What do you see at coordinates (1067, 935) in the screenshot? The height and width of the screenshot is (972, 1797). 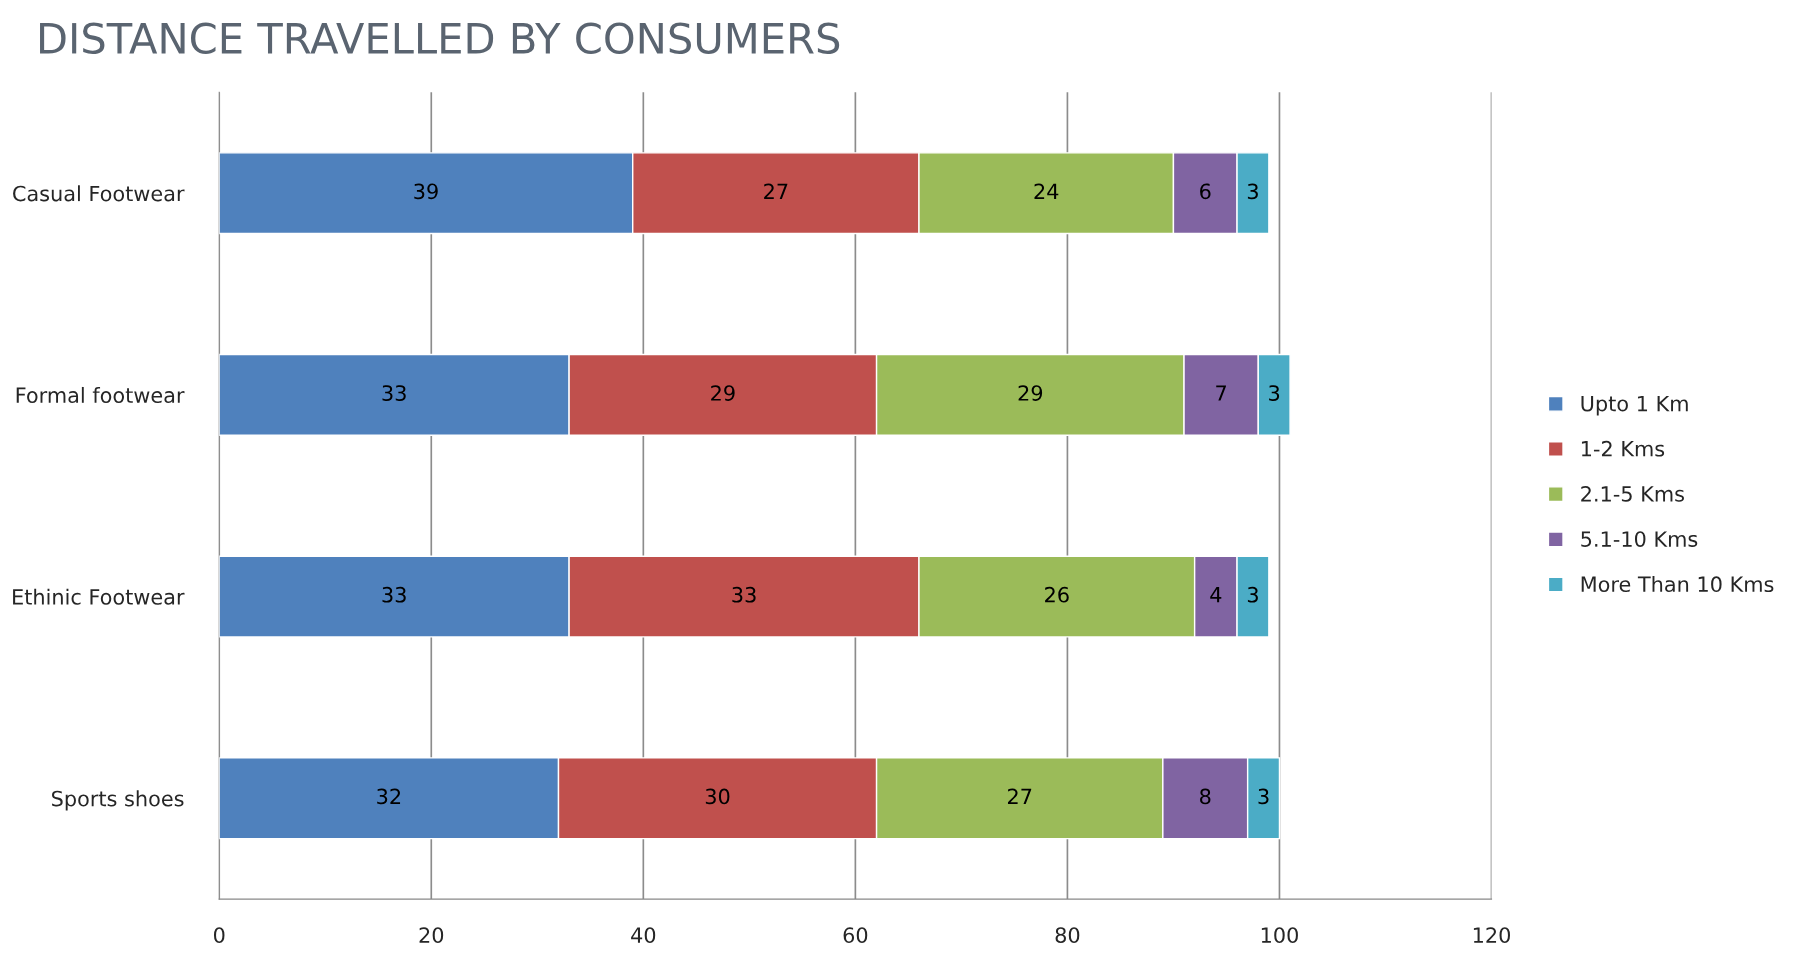 I see `x-tick-label: 80` at bounding box center [1067, 935].